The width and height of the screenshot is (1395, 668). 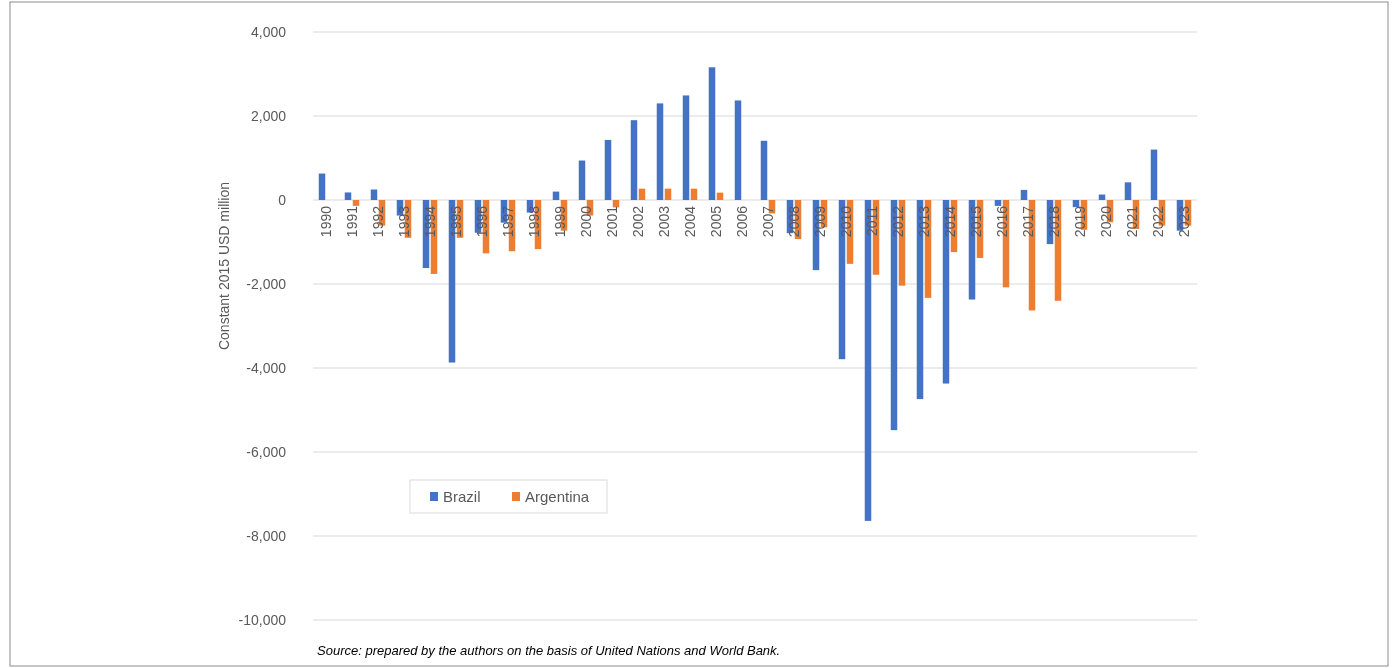 I want to click on legend-label: Brazil, so click(x=462, y=497).